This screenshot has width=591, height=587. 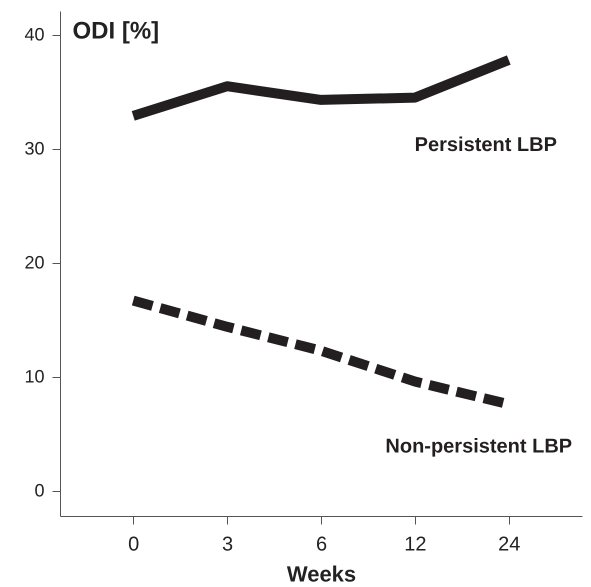 What do you see at coordinates (116, 31) in the screenshot?
I see `y-axis-title: ODI [%]` at bounding box center [116, 31].